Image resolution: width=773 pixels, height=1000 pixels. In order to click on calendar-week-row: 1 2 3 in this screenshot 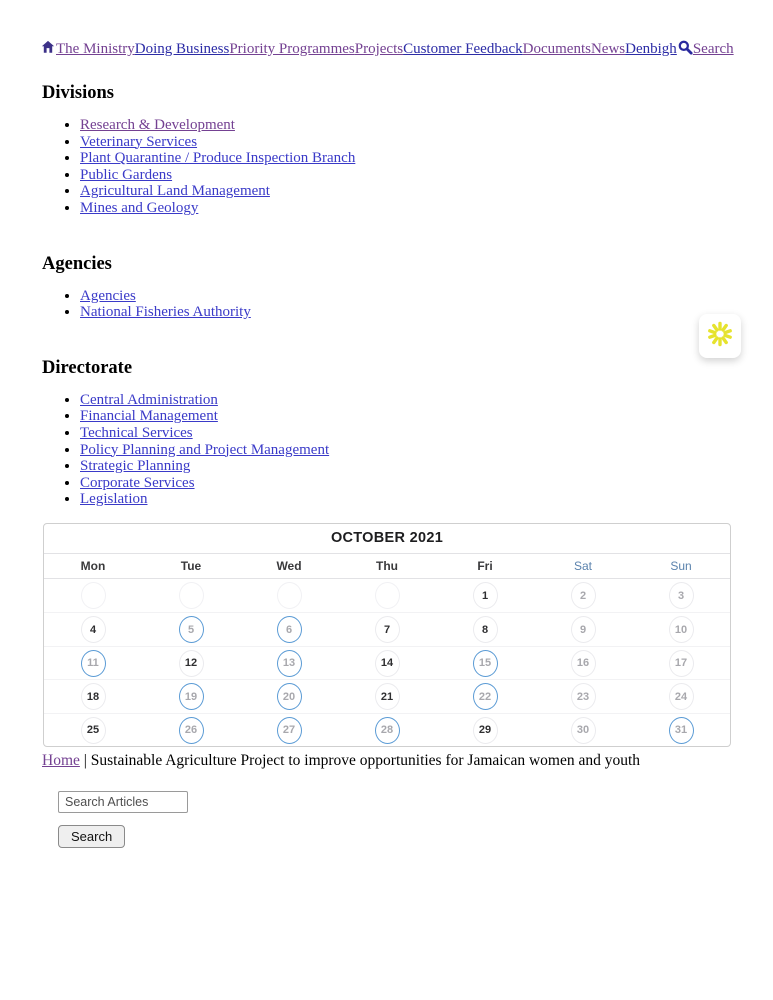, I will do `click(387, 596)`.